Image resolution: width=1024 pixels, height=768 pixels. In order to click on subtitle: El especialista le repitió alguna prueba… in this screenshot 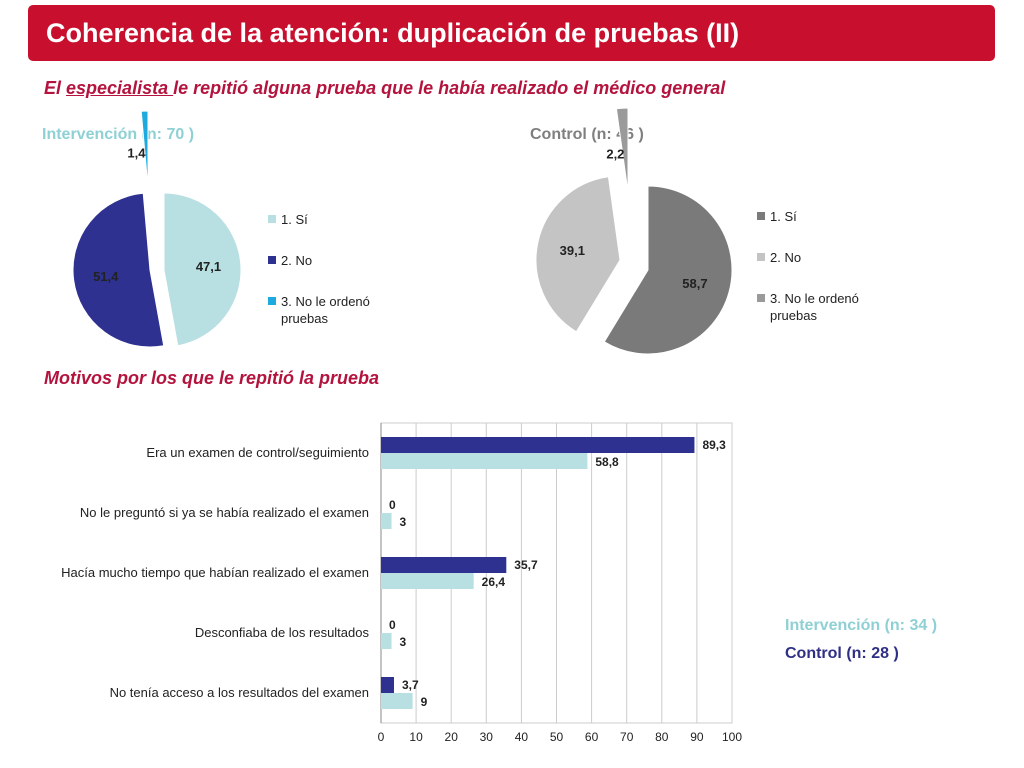, I will do `click(384, 88)`.